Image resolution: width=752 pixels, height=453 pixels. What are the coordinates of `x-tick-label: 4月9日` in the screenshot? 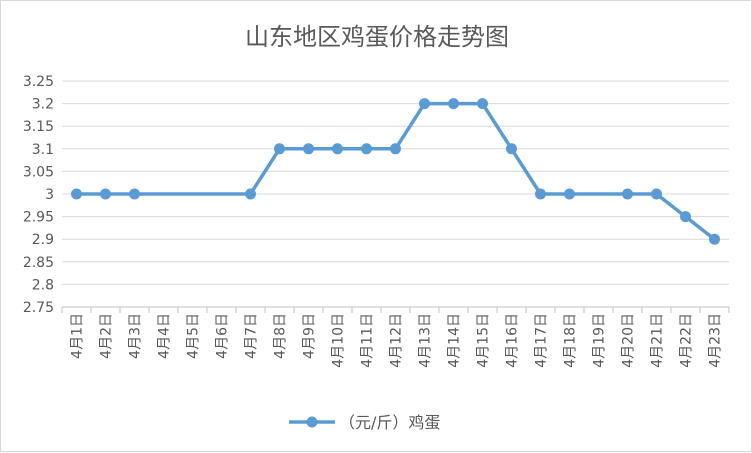 It's located at (310, 336).